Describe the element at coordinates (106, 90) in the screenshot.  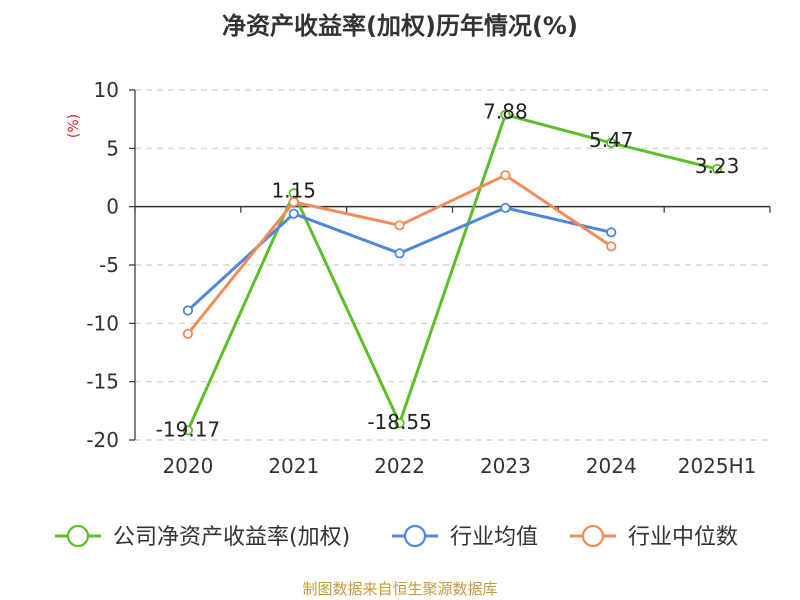
I see `y-tick-label: 10` at that location.